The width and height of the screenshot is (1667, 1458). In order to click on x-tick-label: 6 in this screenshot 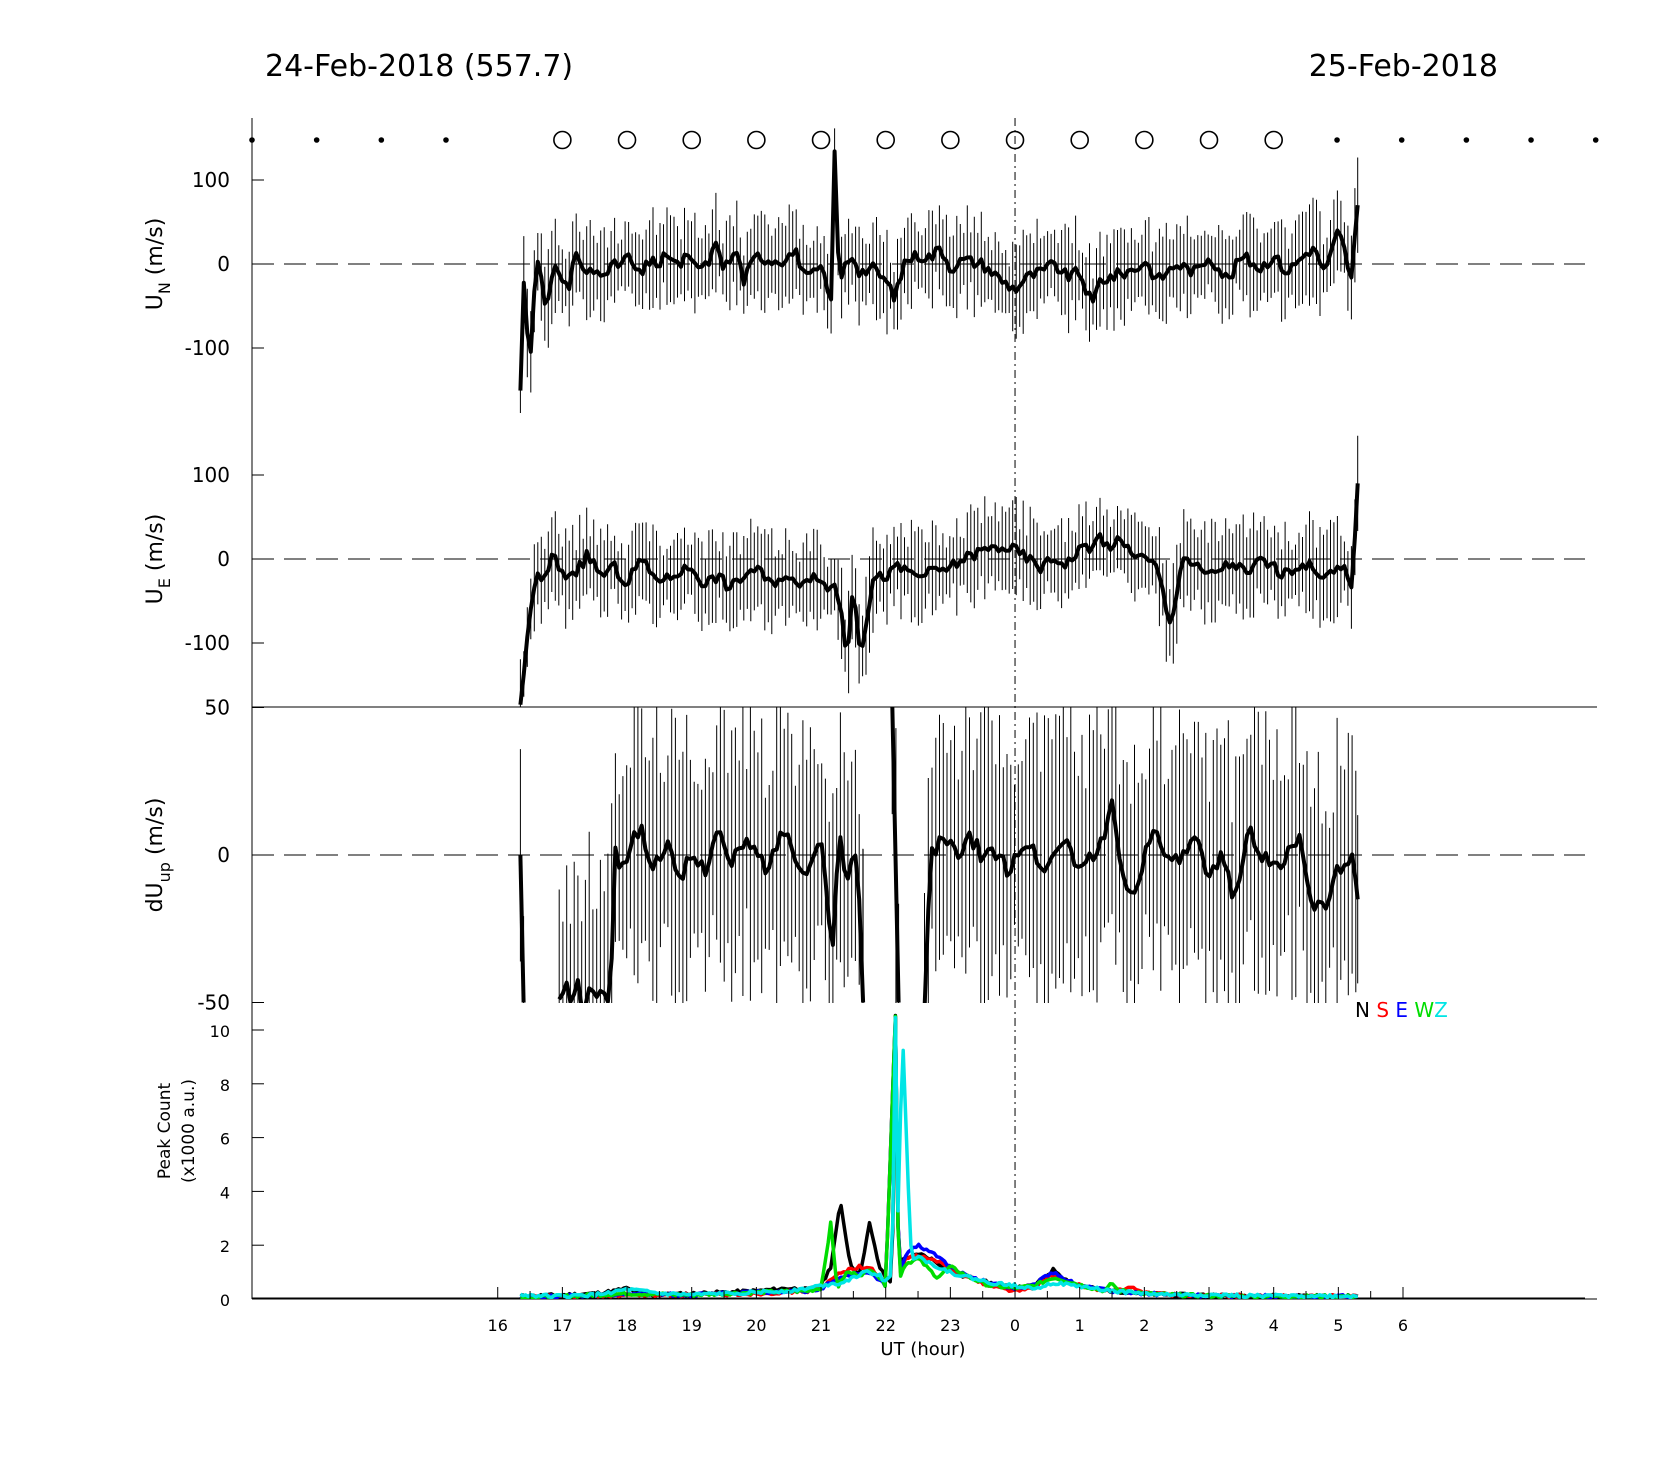, I will do `click(1403, 1325)`.